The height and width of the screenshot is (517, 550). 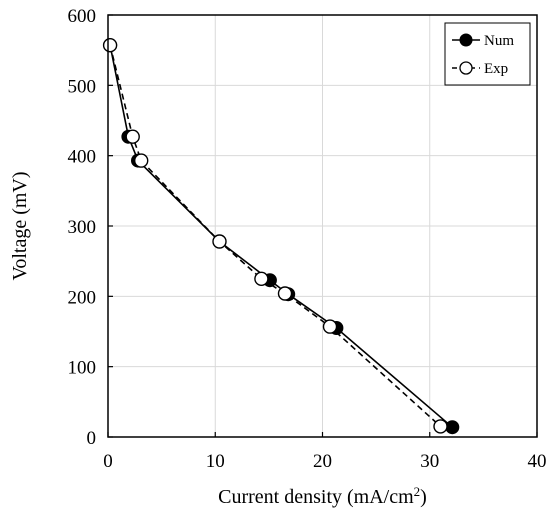 I want to click on legend-item-exp: Exp, so click(x=480, y=69).